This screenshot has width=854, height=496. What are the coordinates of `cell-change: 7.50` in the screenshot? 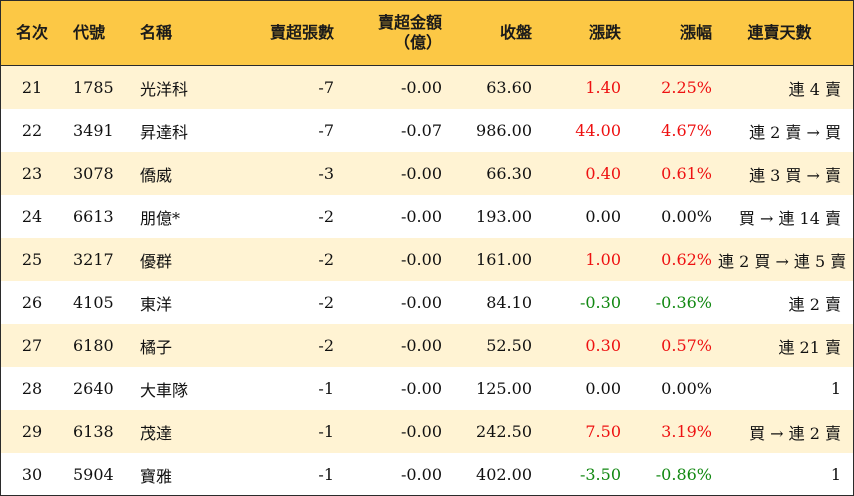 It's located at (582, 431).